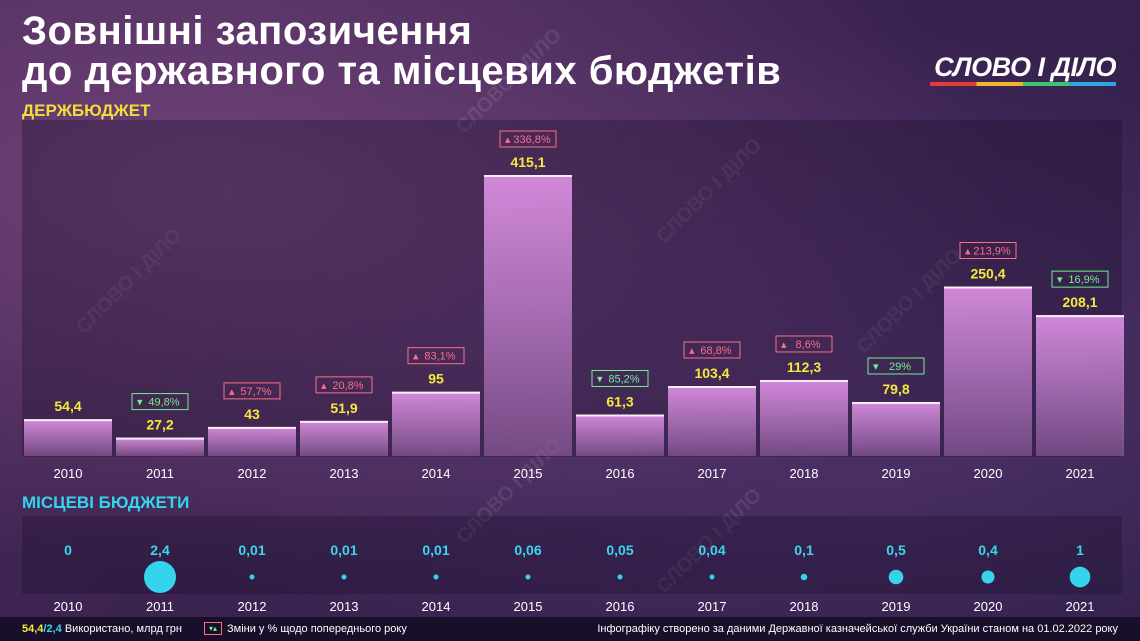 The image size is (1140, 641). I want to click on bar-top-2015, so click(528, 176).